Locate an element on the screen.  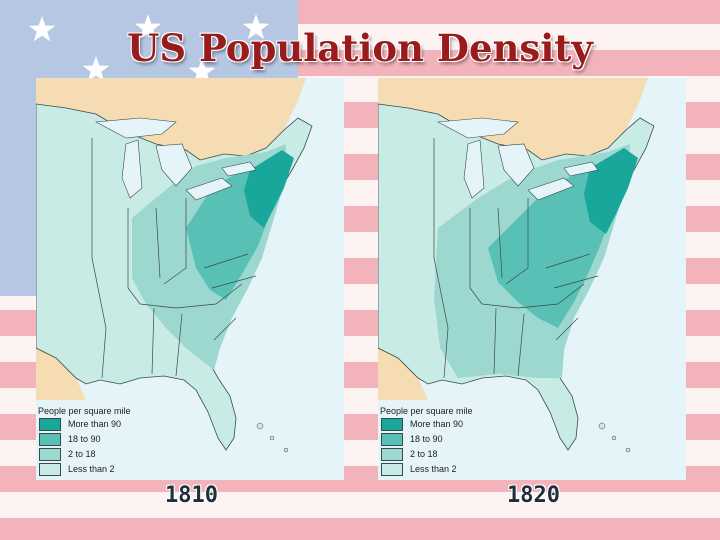
year-label-1810: 1810 is located at coordinates (191, 495).